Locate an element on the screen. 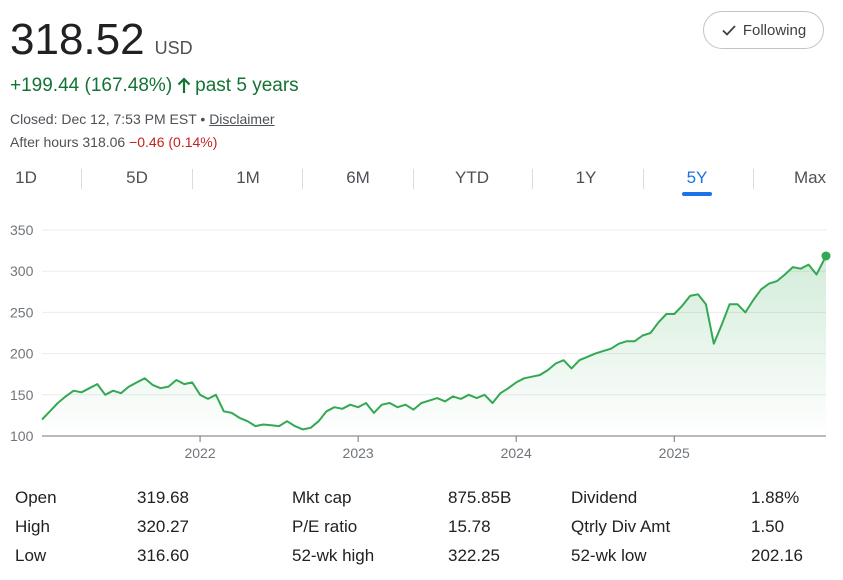 The height and width of the screenshot is (580, 843). after-hours-price: After hours 318.06 is located at coordinates (68, 142).